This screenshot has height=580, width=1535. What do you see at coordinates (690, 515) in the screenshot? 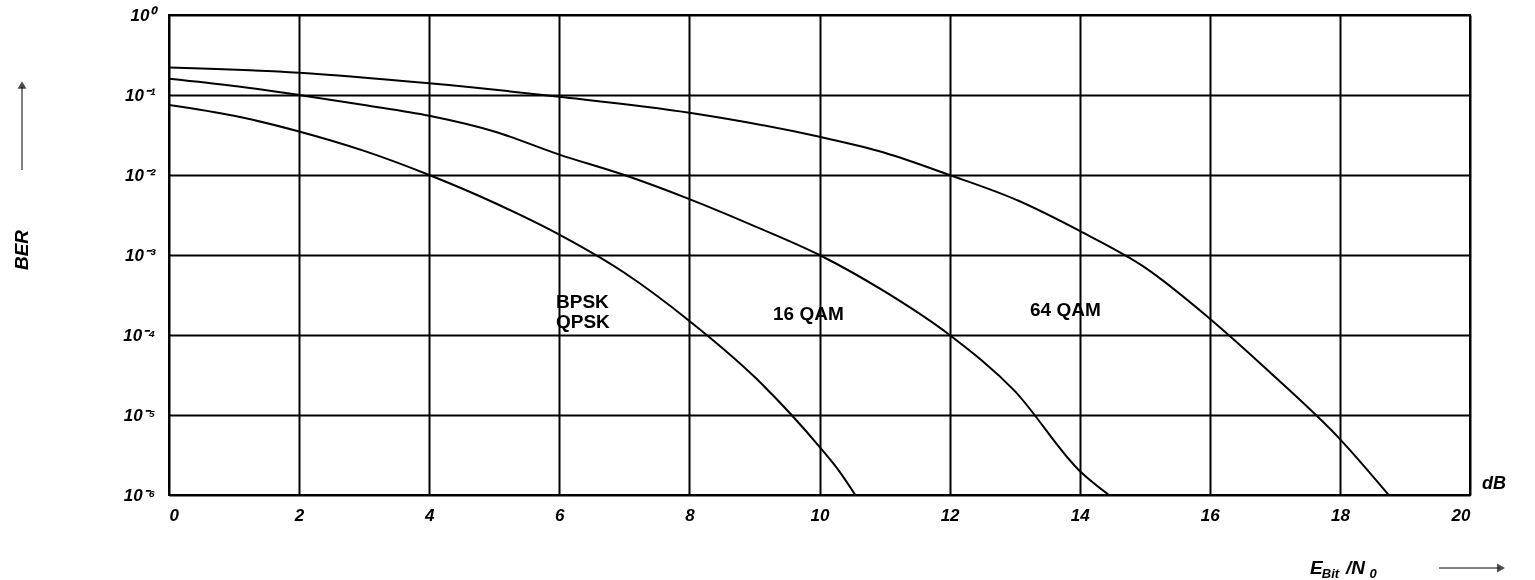
I see `x-tick-label: 8` at bounding box center [690, 515].